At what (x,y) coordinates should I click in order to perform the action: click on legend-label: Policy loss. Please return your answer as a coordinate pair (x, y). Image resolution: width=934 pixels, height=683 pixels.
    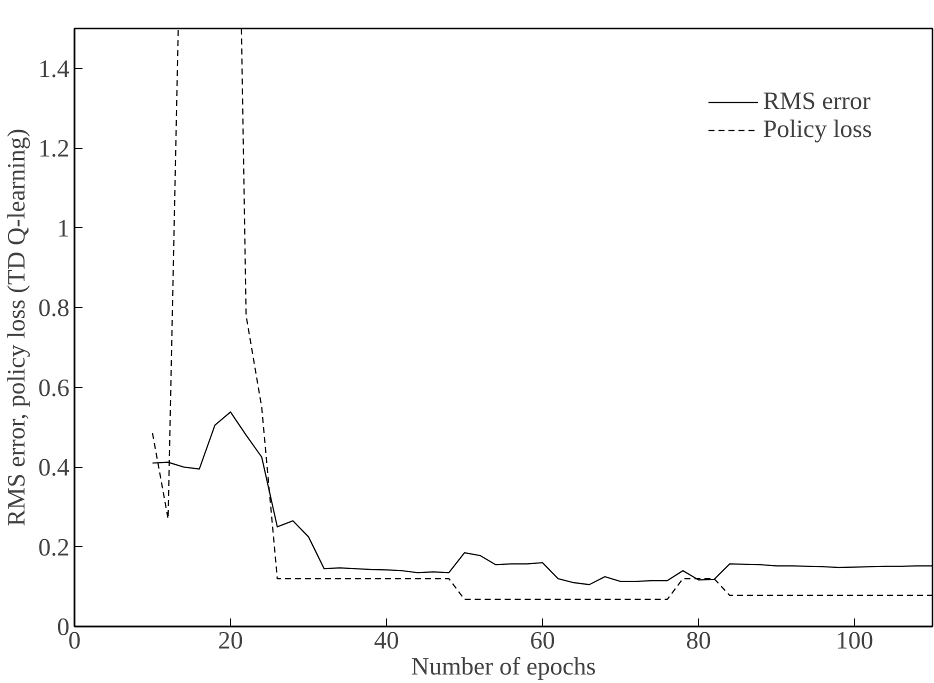
    Looking at the image, I should click on (817, 130).